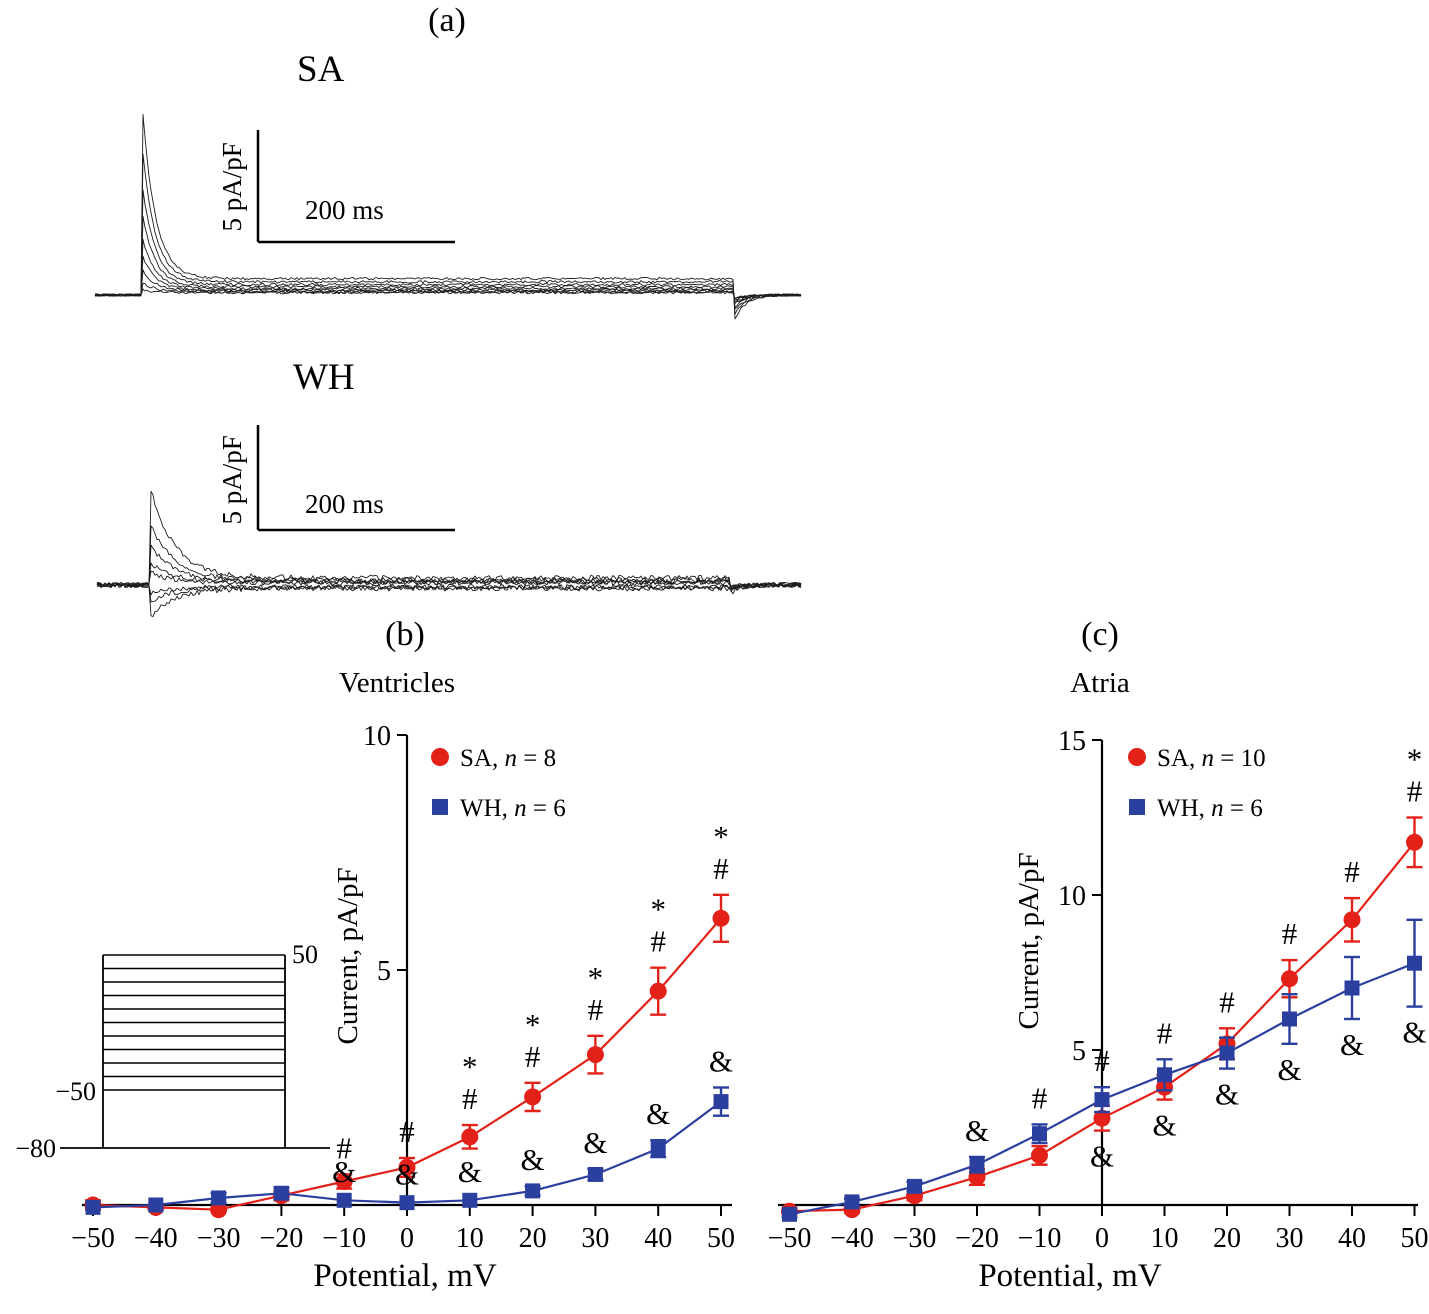  What do you see at coordinates (35, 1148) in the screenshot?
I see `protocol-holding-label: −80` at bounding box center [35, 1148].